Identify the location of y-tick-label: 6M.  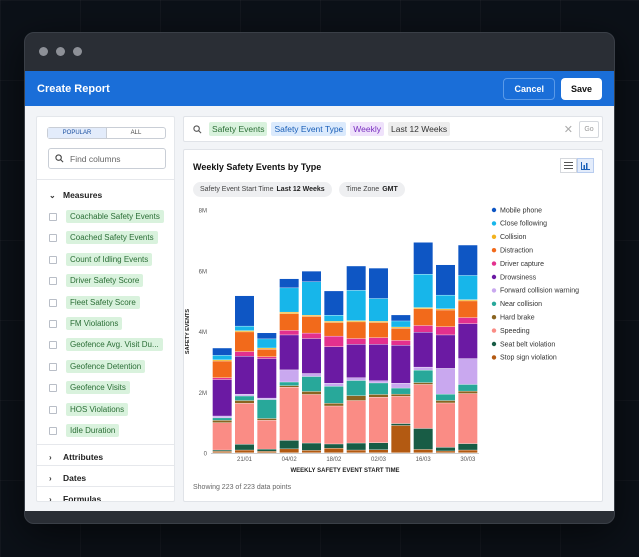
(203, 272).